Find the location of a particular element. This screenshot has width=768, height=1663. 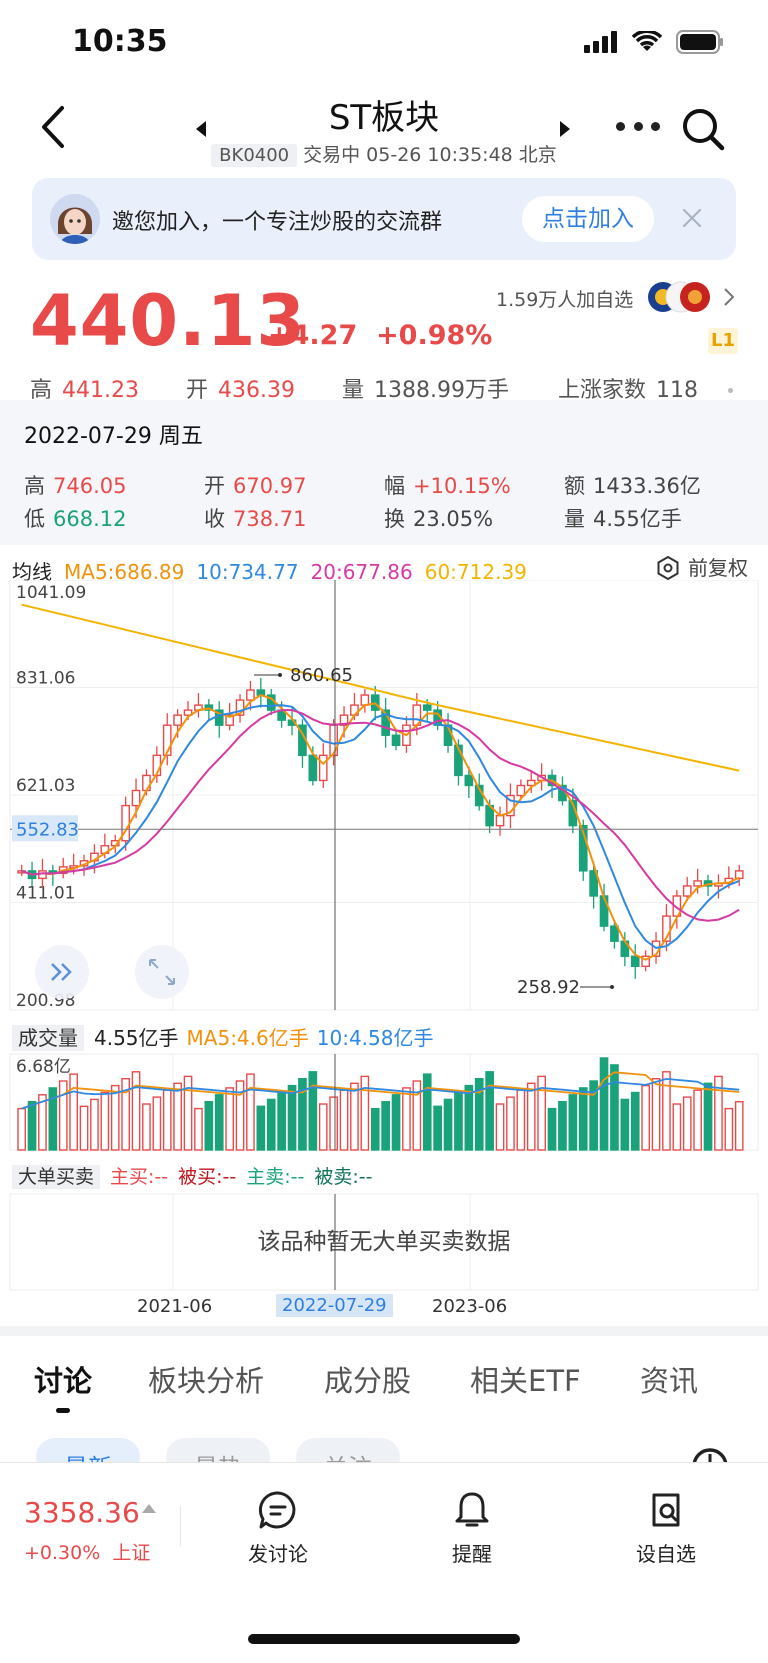

discuss-button: 发讨论 is located at coordinates (278, 1528).